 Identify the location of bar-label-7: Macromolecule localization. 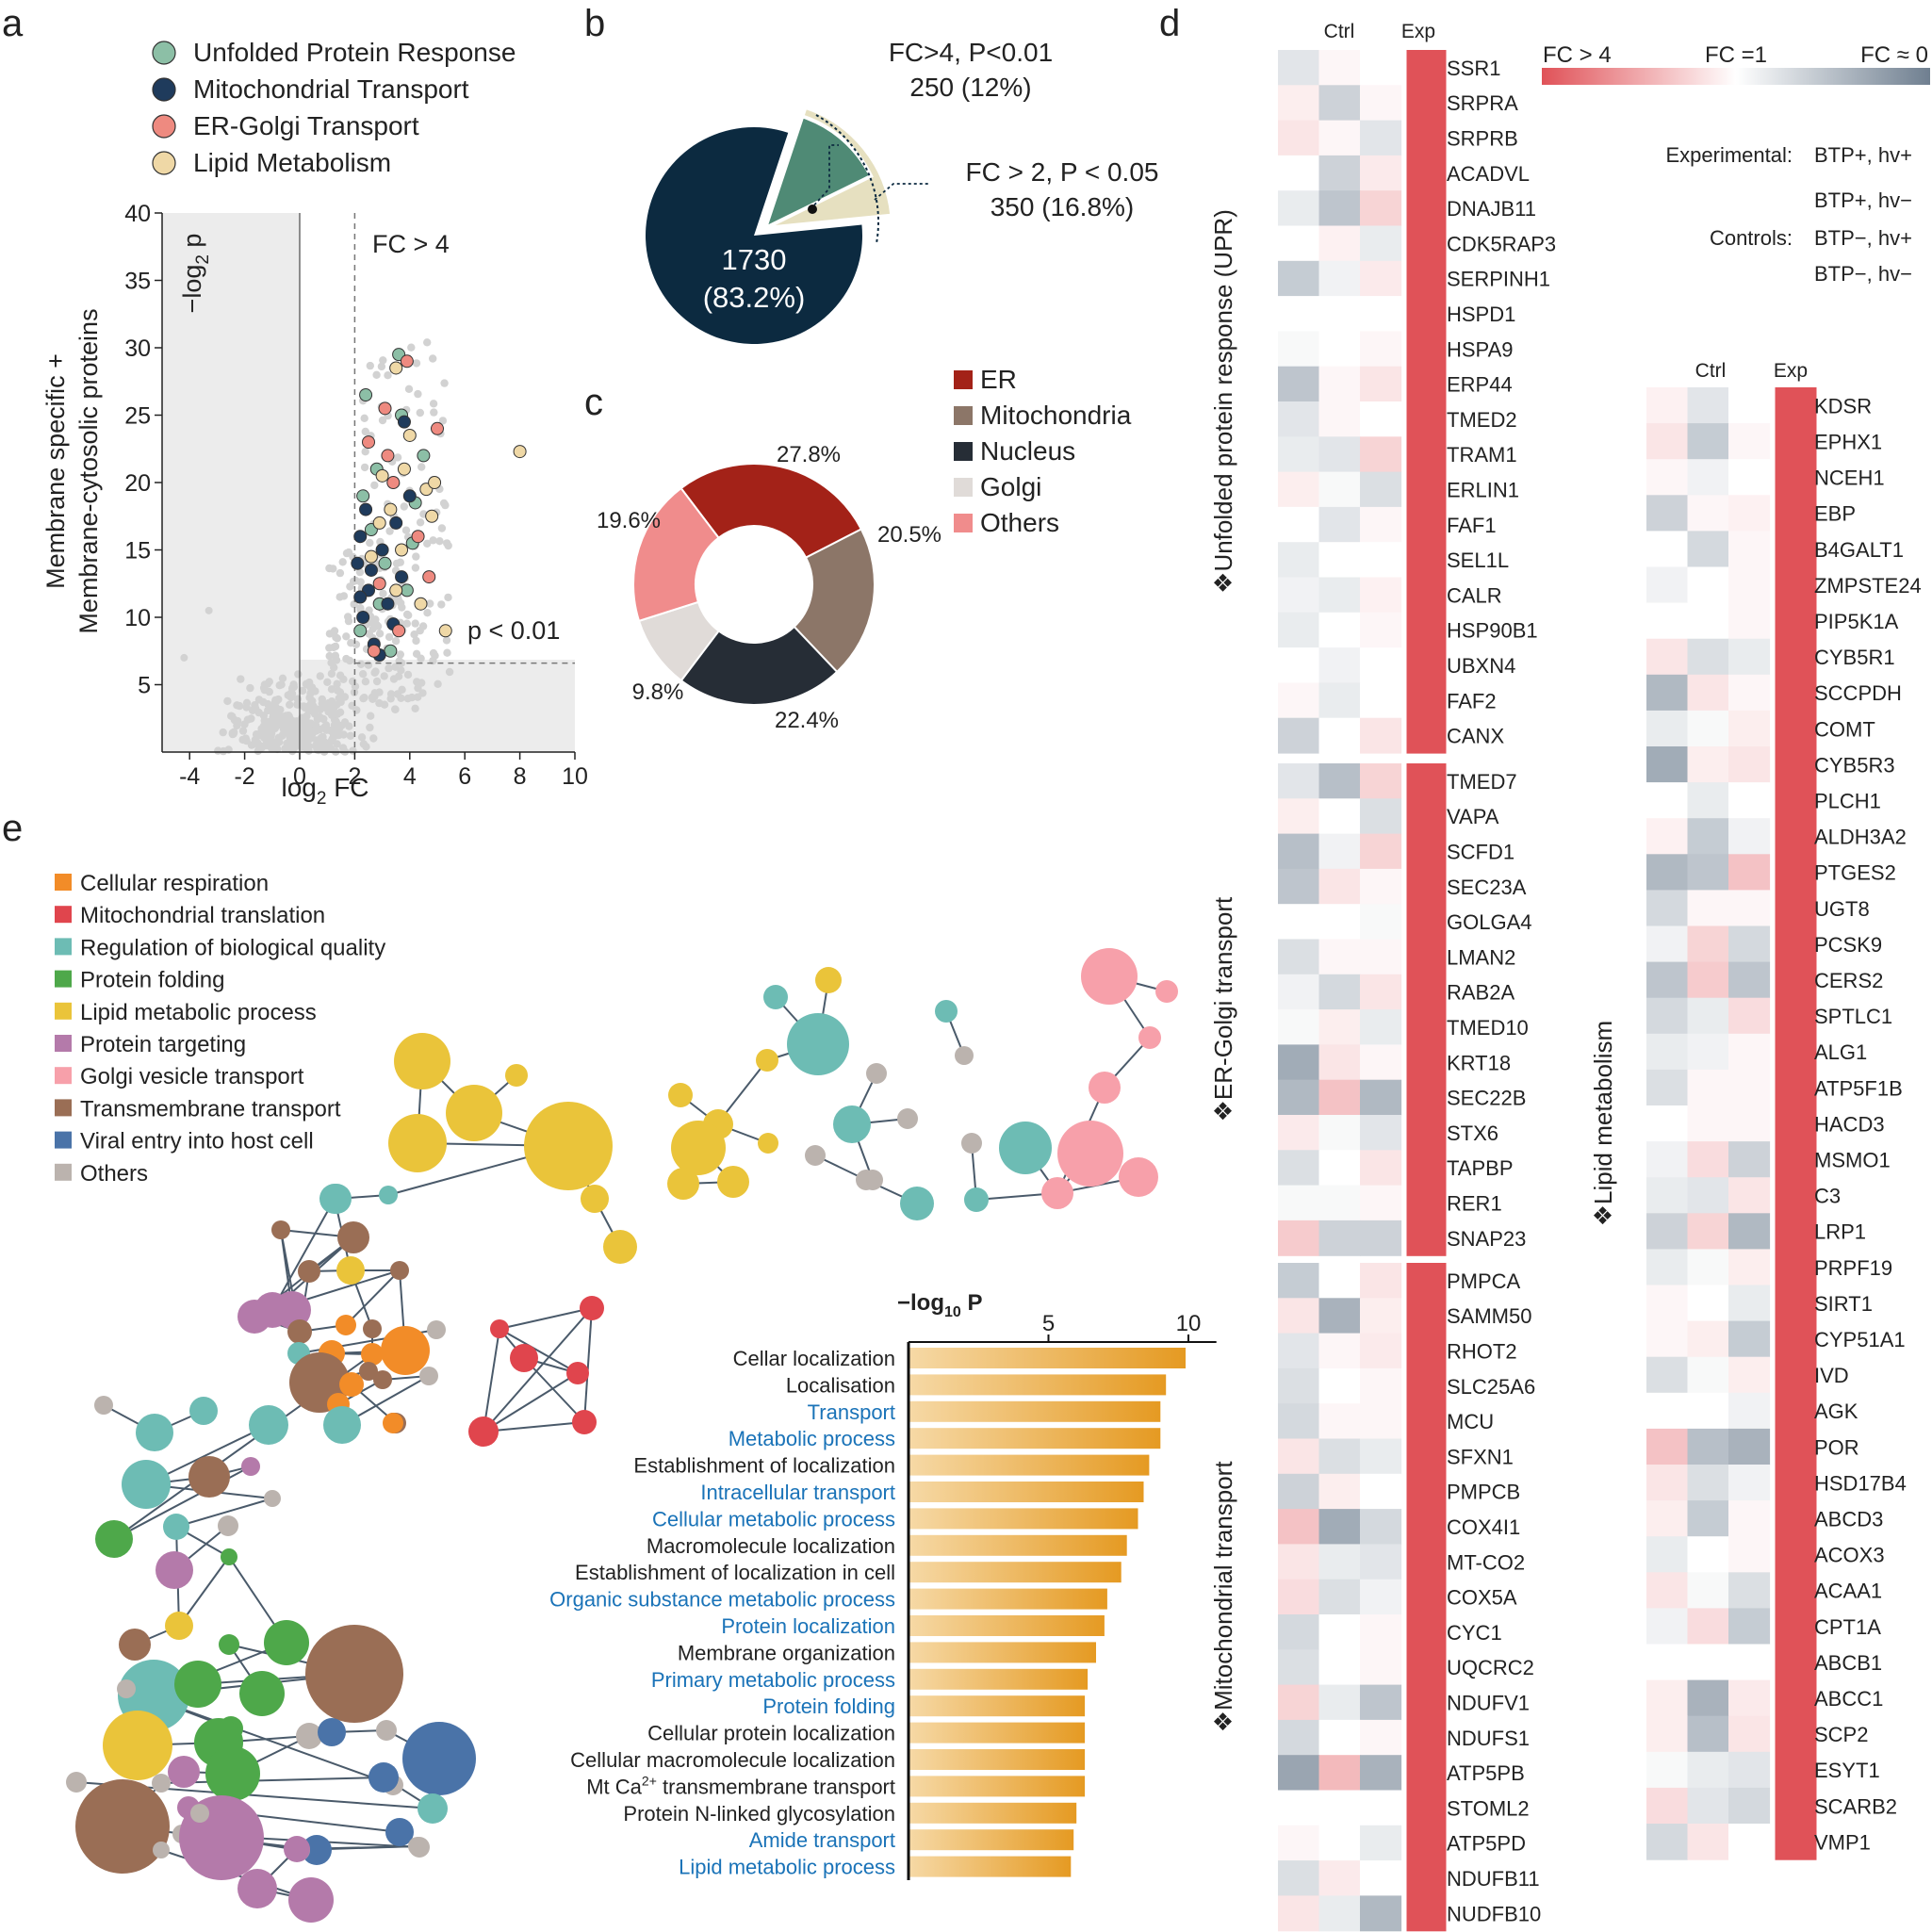
(771, 1546).